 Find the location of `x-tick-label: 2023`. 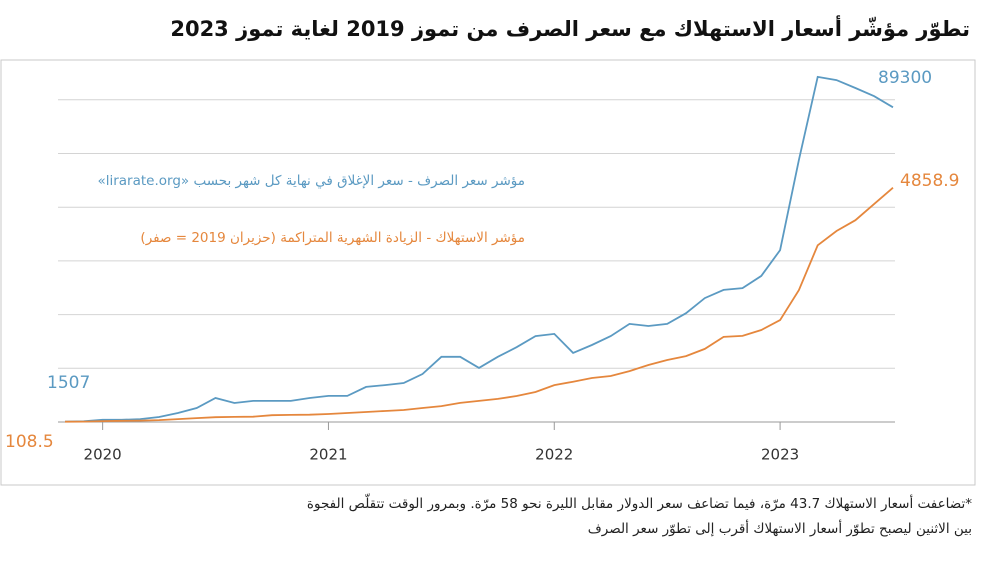

x-tick-label: 2023 is located at coordinates (780, 455).